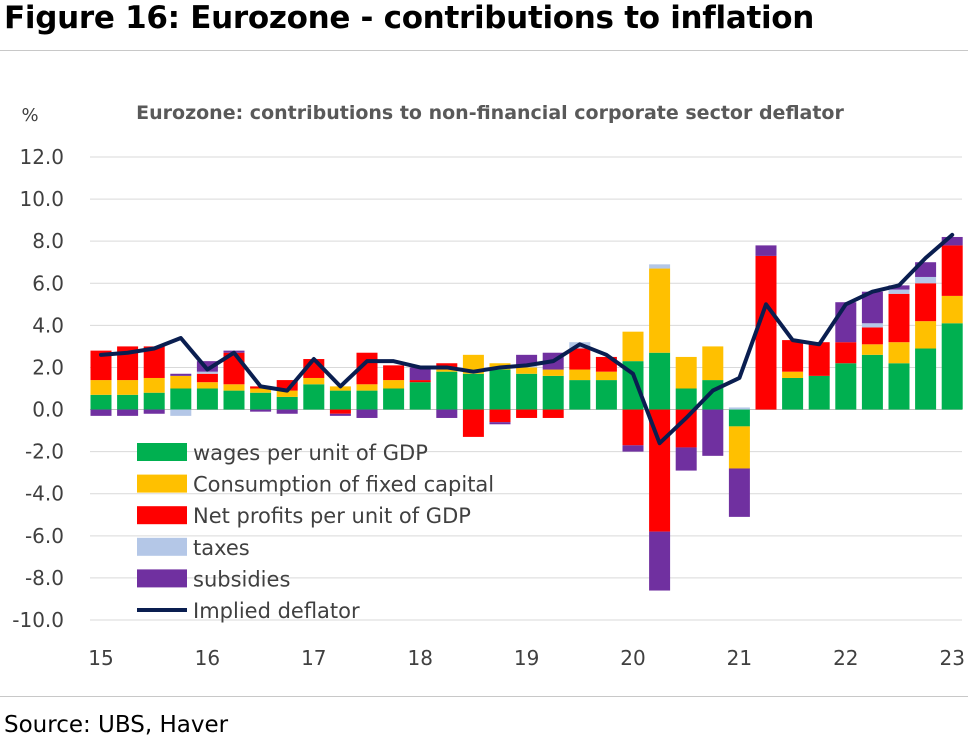 The image size is (968, 747). What do you see at coordinates (845, 658) in the screenshot?
I see `x-tick-label: 22` at bounding box center [845, 658].